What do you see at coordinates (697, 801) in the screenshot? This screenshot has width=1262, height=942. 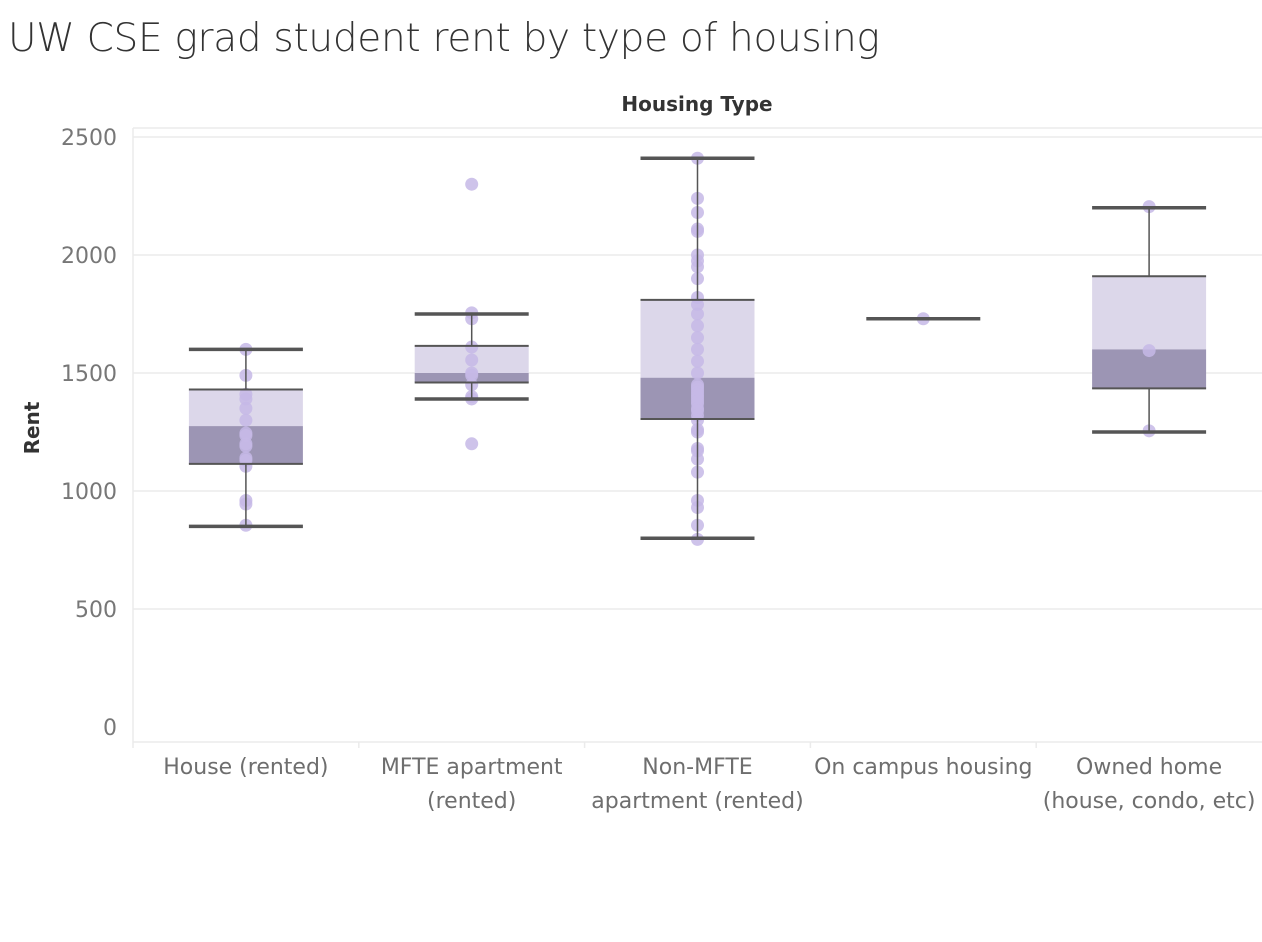 I see `x-category-label: apartment (rented)` at bounding box center [697, 801].